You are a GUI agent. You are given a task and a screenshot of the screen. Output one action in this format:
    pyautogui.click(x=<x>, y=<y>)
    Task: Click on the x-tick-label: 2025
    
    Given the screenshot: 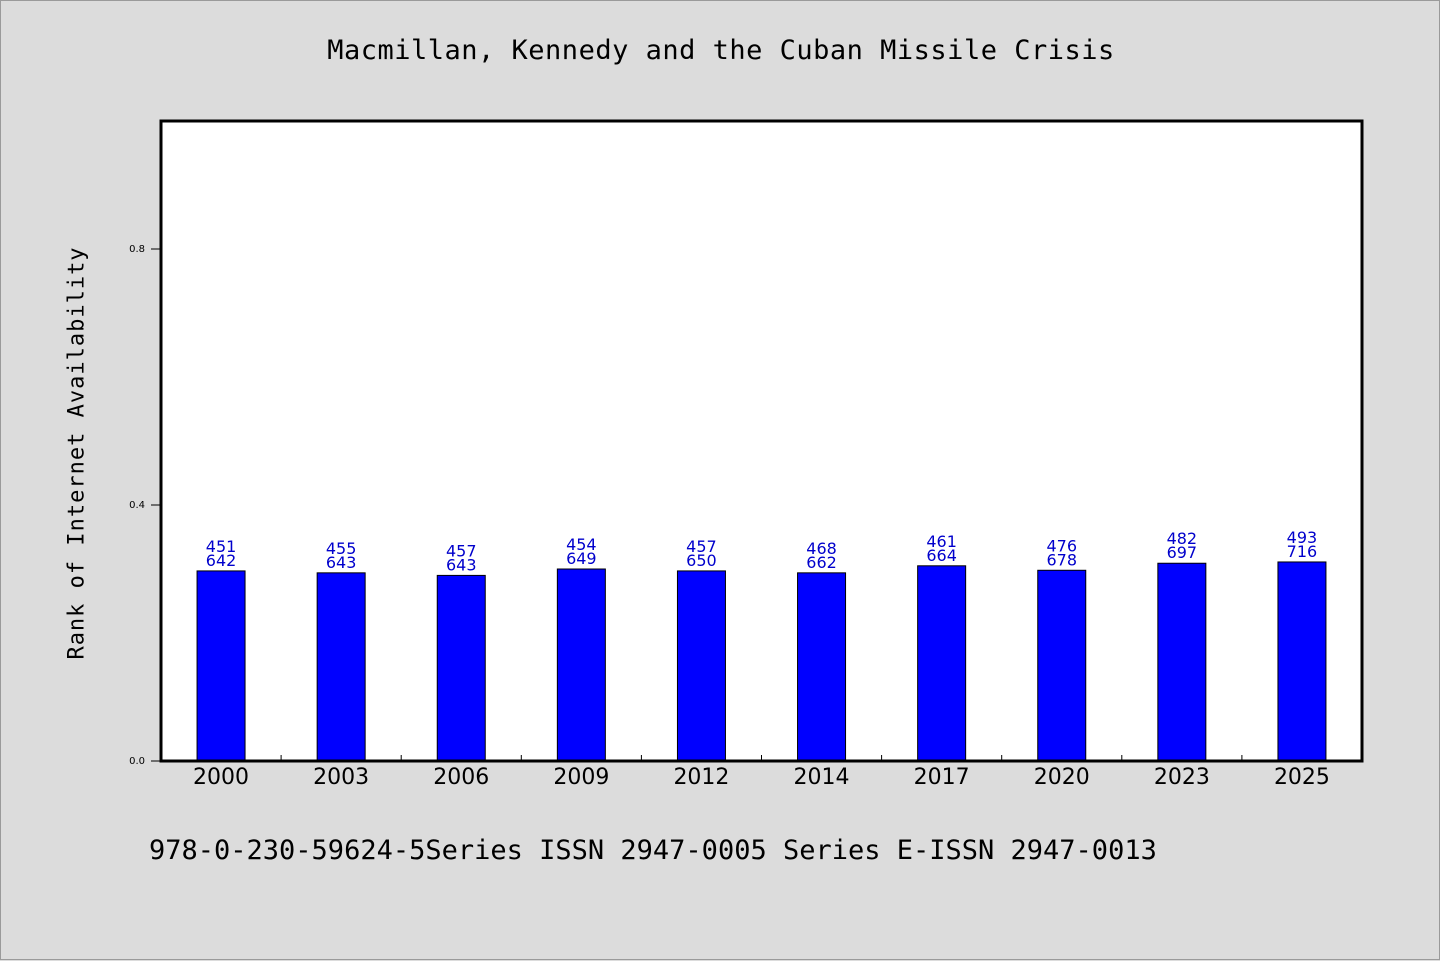 What is the action you would take?
    pyautogui.click(x=1302, y=777)
    